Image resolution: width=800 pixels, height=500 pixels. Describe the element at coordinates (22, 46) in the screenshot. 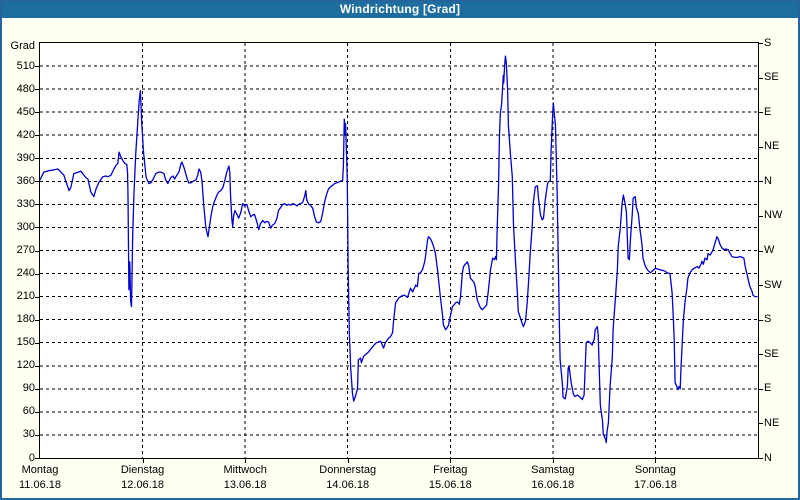

I see `y-axis-unit-label: Grad` at that location.